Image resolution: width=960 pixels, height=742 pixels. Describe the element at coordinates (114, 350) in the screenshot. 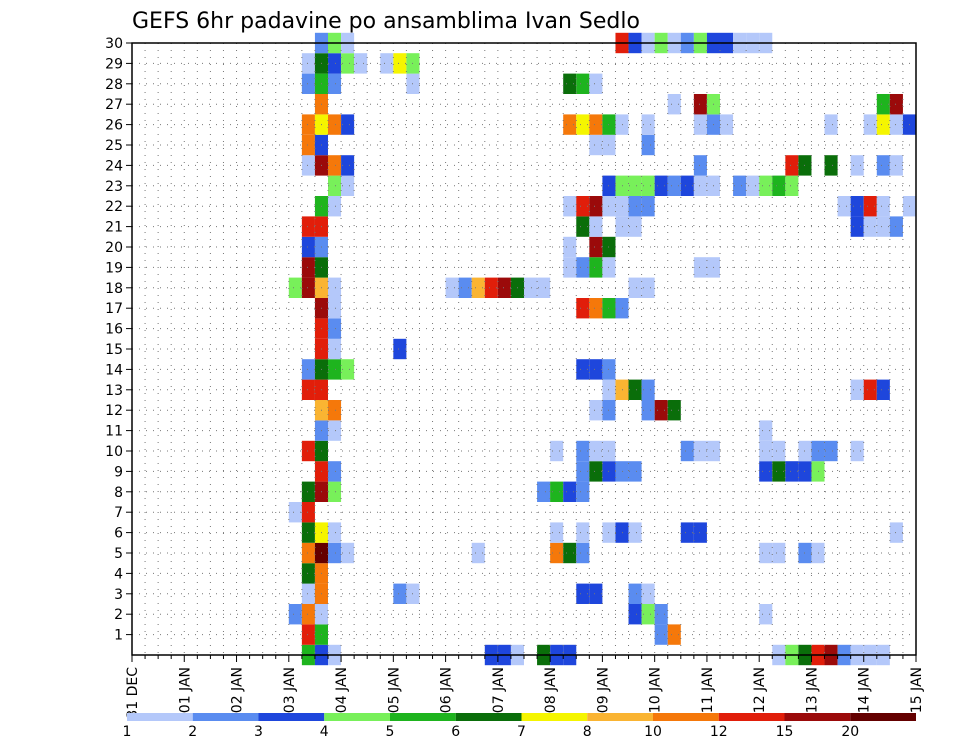

I see `y-tick-label: 15` at that location.